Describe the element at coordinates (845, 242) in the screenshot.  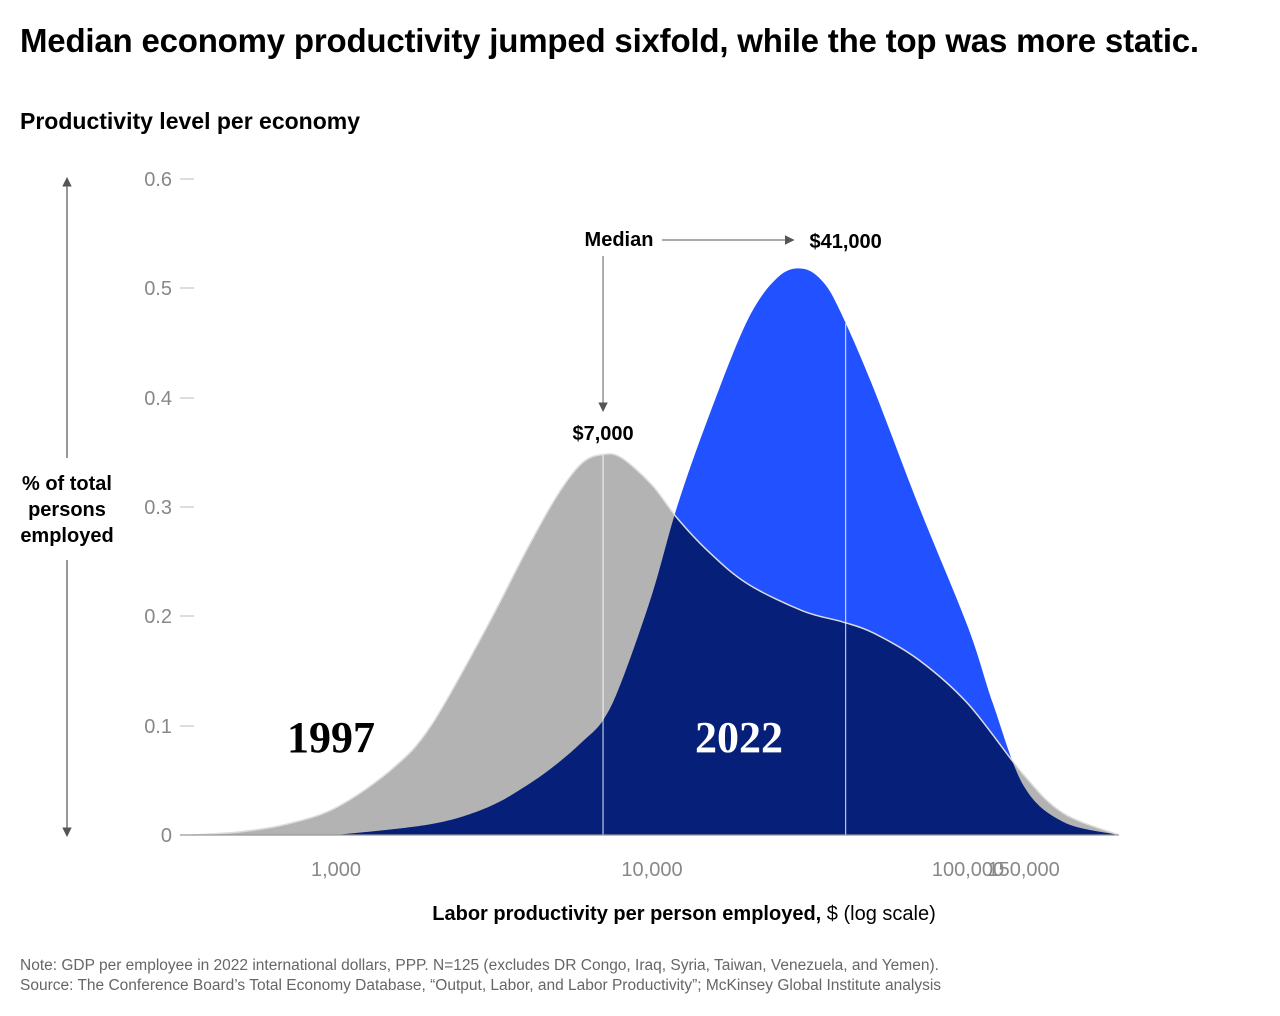
I see `median-value-2022: $41,000` at that location.